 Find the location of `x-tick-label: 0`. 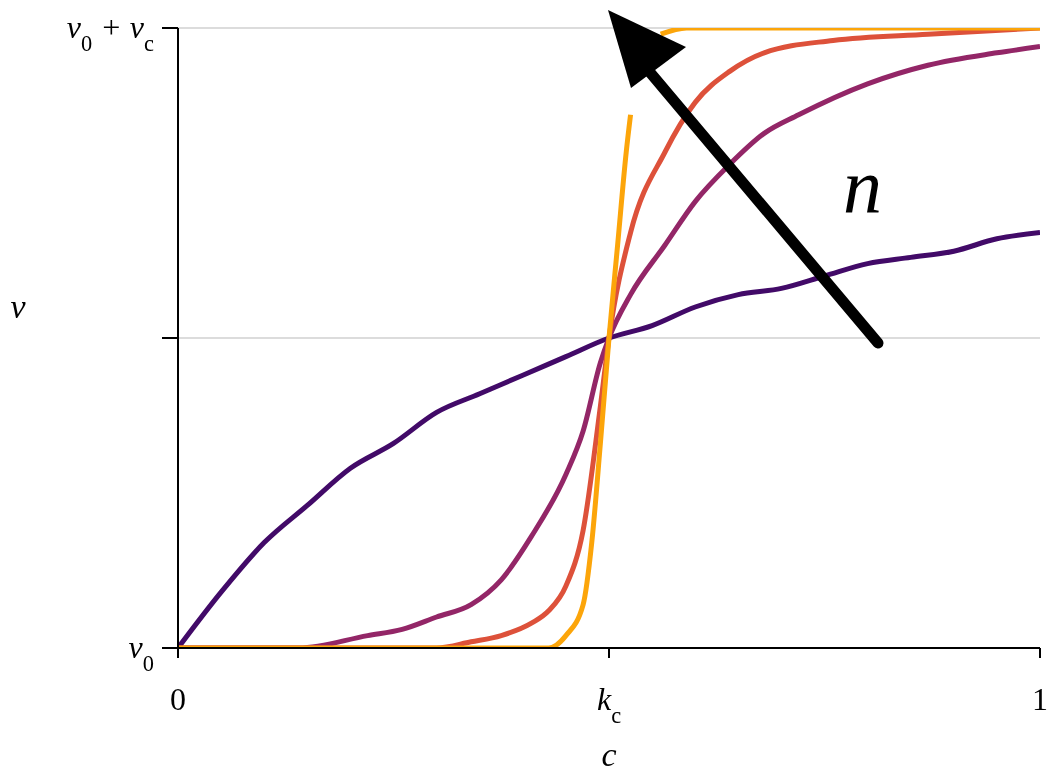

x-tick-label: 0 is located at coordinates (178, 699).